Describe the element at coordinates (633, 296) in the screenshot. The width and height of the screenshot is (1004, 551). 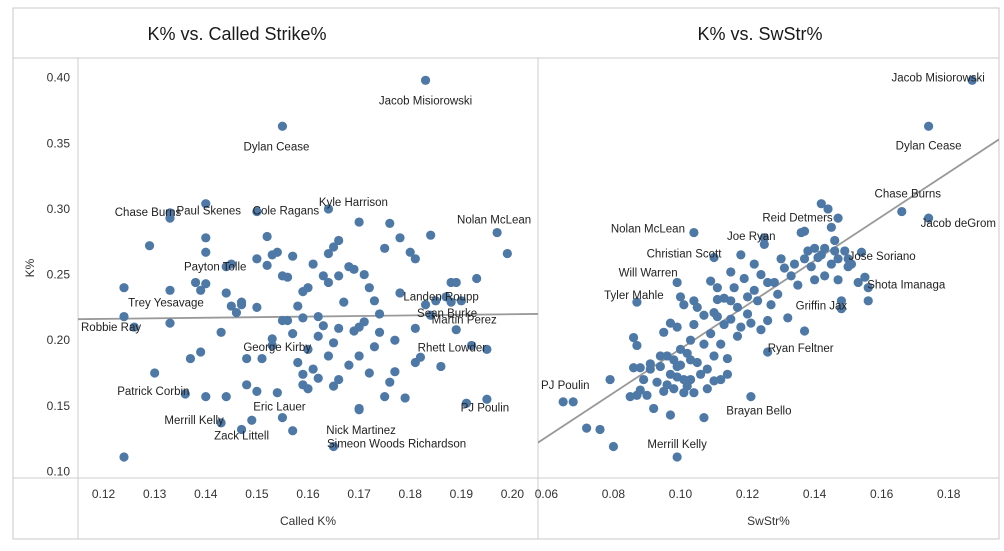
I see `point-label: Tyler Mahle` at that location.